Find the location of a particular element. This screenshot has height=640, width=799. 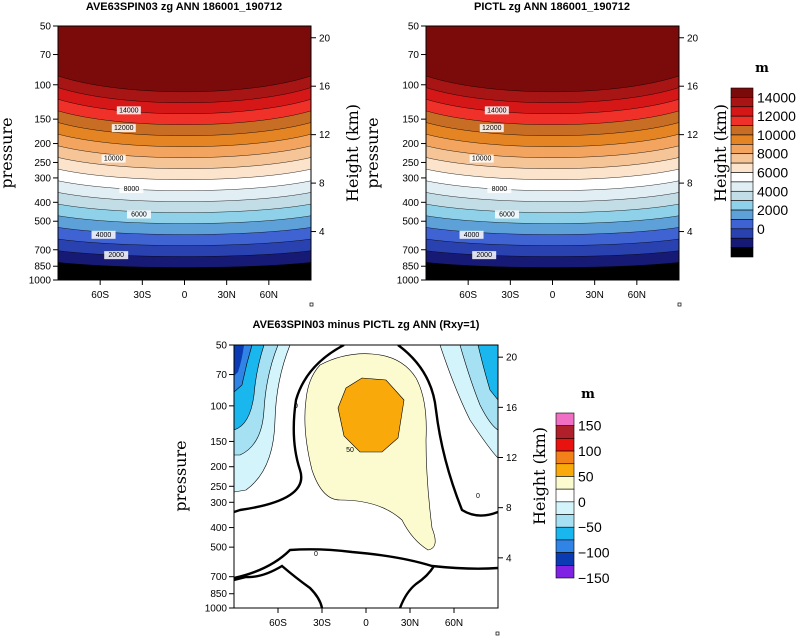

colorbar-label: 6000 is located at coordinates (772, 173).